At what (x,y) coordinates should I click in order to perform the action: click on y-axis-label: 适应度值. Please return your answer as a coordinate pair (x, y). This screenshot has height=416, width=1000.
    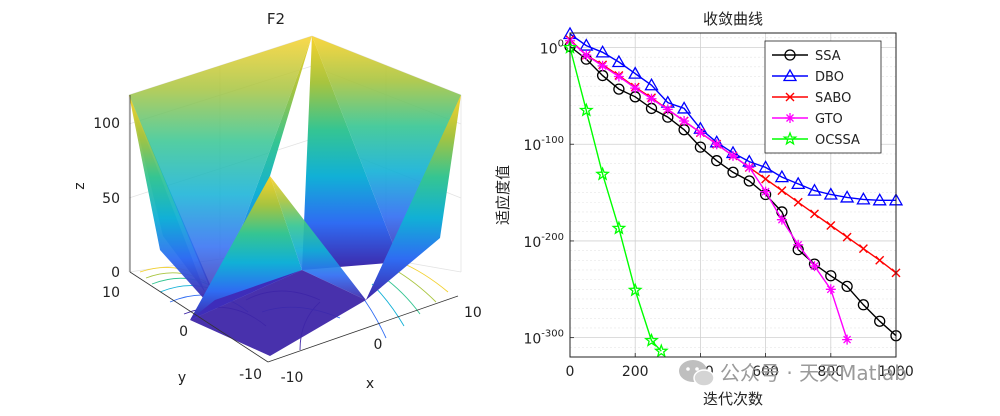
    Looking at the image, I should click on (503, 195).